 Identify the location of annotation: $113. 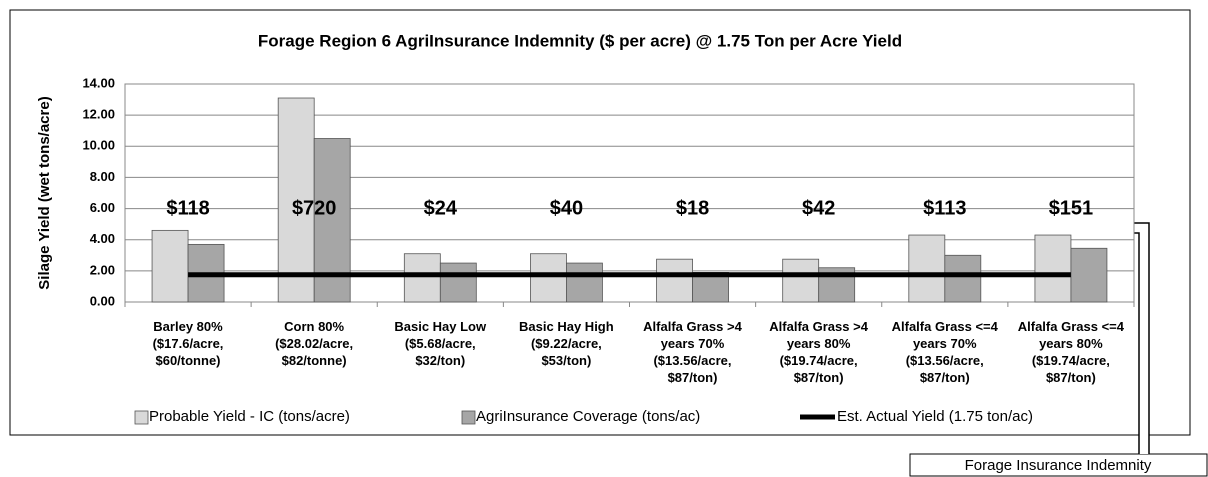
(944, 208).